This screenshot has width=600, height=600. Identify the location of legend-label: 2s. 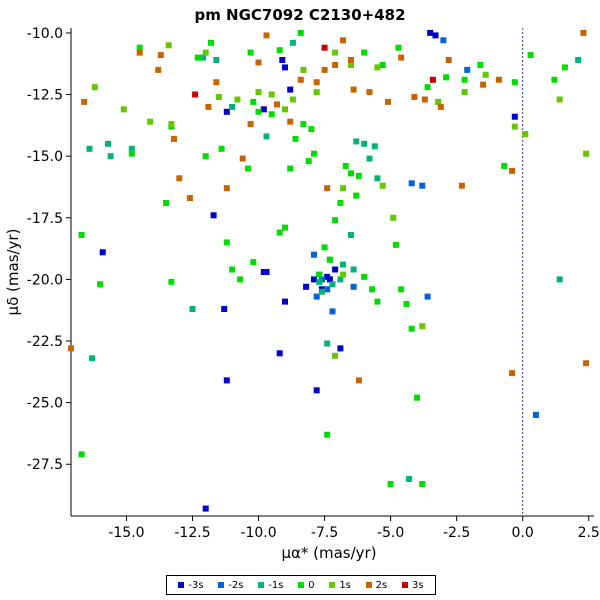
(381, 585).